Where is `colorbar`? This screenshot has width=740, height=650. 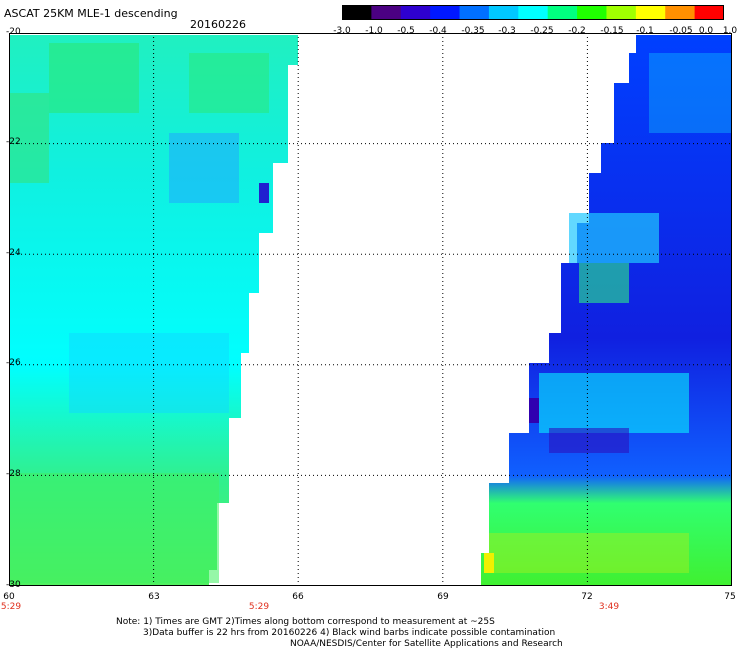
colorbar is located at coordinates (533, 12).